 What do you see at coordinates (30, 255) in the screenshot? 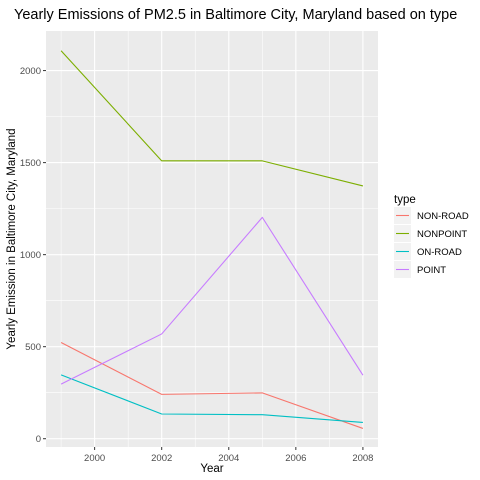
I see `y-tick-label: 1000` at bounding box center [30, 255].